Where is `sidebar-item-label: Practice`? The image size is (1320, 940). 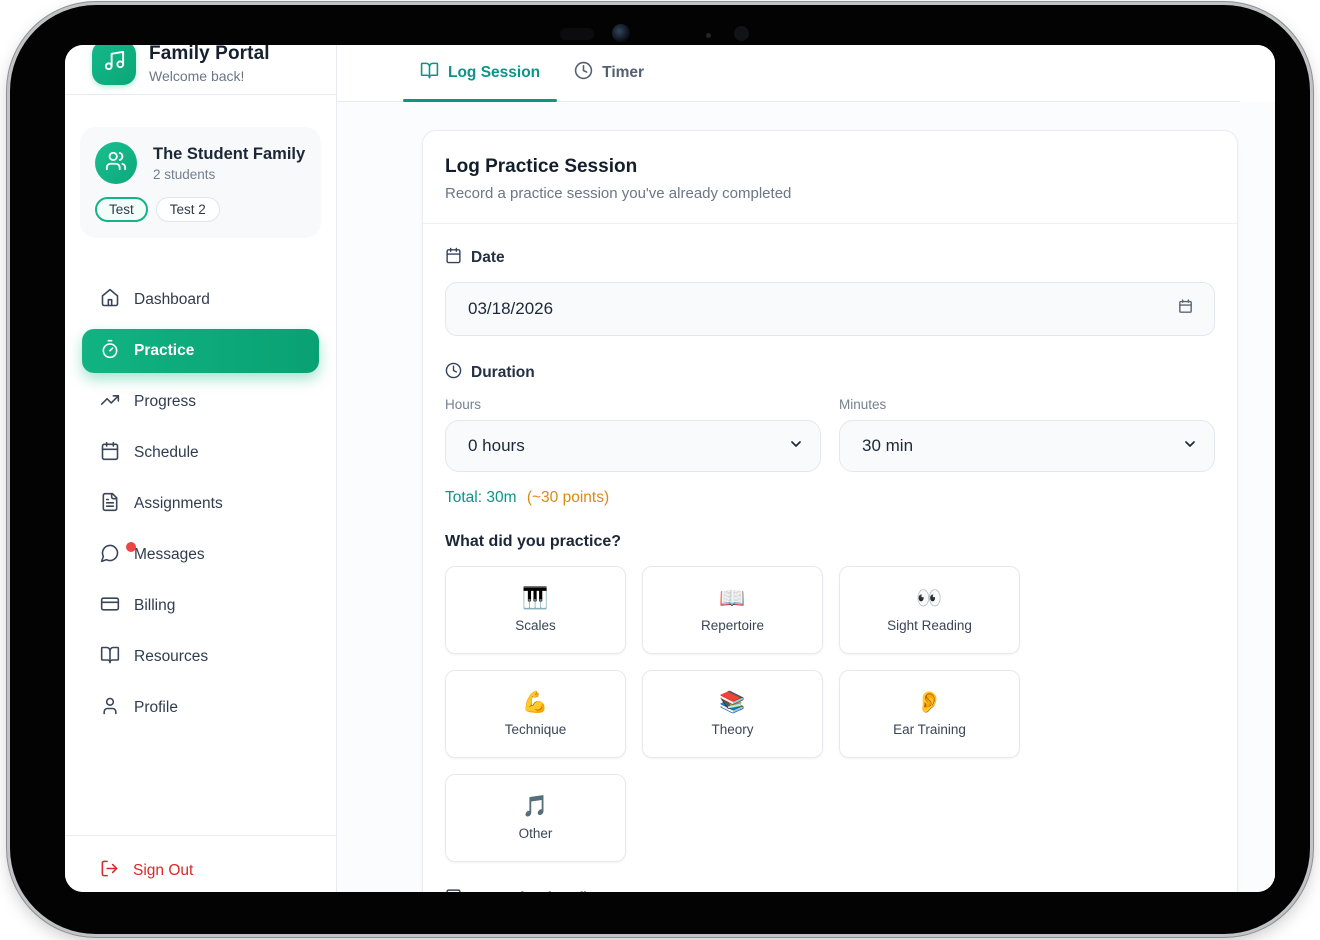 sidebar-item-label: Practice is located at coordinates (164, 350).